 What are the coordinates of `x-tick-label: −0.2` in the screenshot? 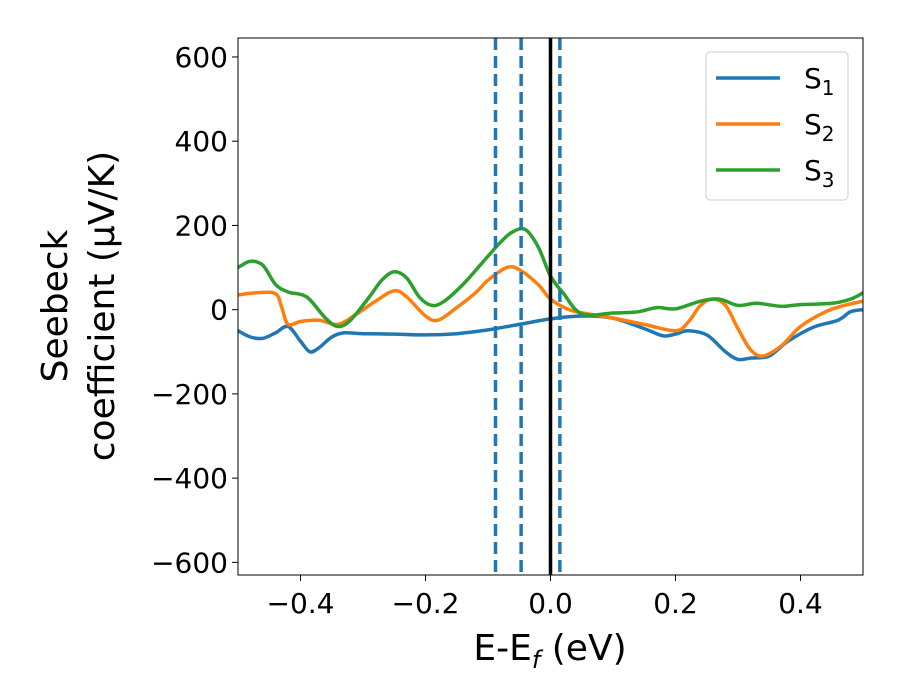 It's located at (426, 603).